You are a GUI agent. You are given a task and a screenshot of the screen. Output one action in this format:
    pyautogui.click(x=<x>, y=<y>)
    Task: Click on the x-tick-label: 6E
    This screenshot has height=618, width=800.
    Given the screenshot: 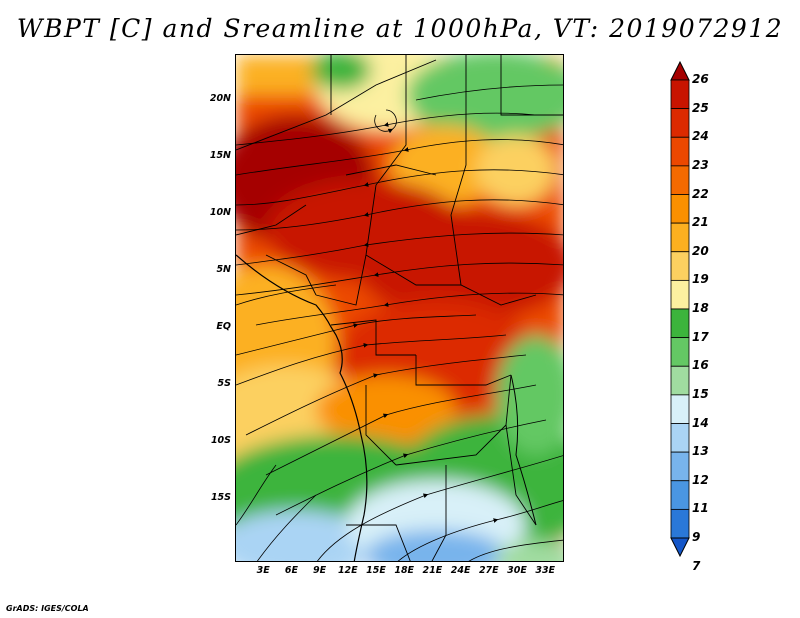 What is the action you would take?
    pyautogui.click(x=291, y=570)
    